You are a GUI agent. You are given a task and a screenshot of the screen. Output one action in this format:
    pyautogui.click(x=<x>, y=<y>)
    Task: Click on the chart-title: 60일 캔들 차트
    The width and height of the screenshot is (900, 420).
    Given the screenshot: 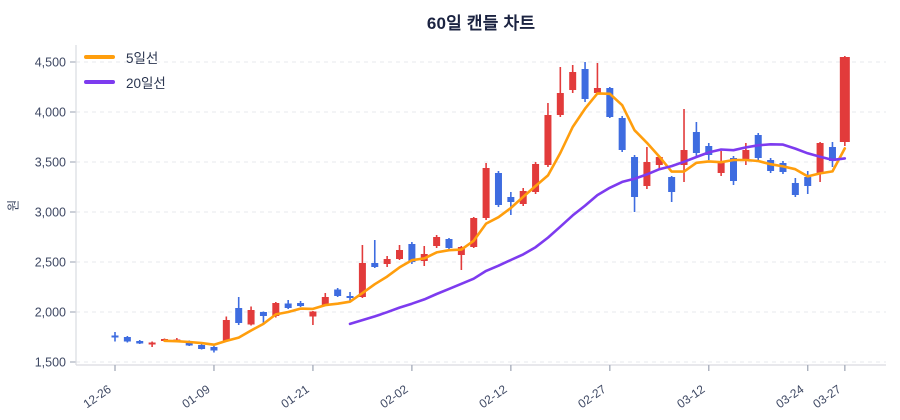 What is the action you would take?
    pyautogui.click(x=481, y=23)
    